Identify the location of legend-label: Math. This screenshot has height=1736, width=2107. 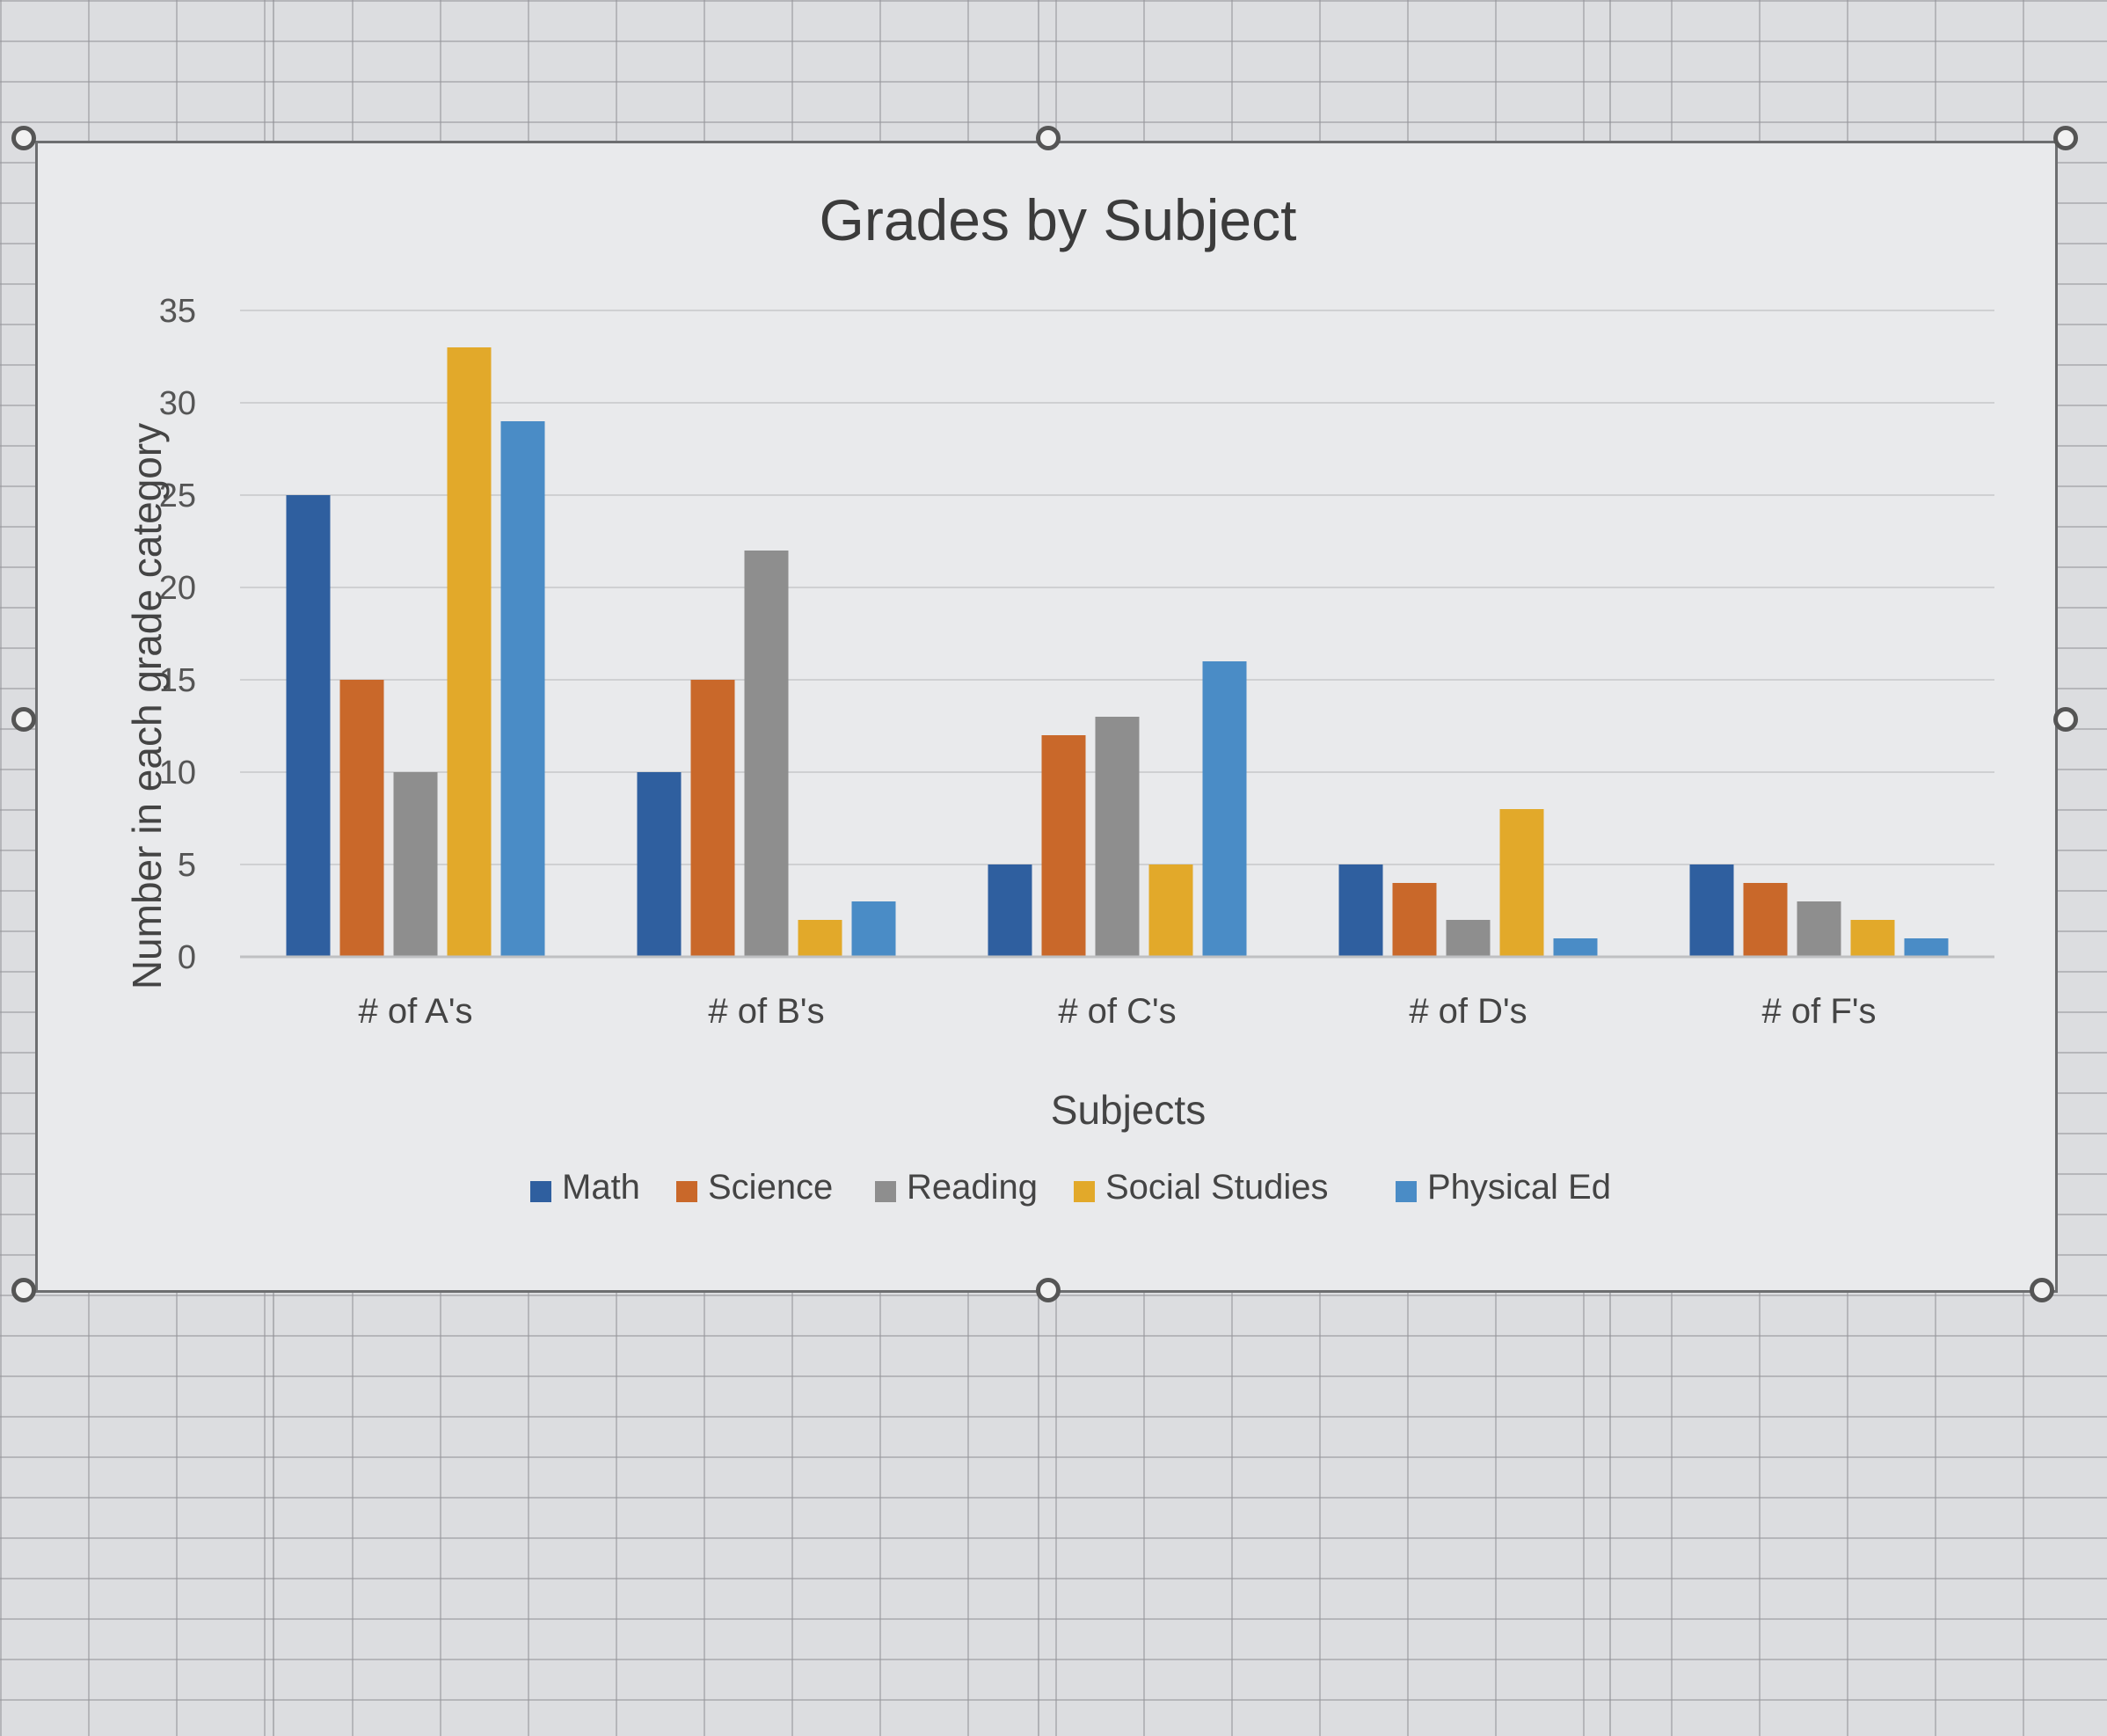
(601, 1188).